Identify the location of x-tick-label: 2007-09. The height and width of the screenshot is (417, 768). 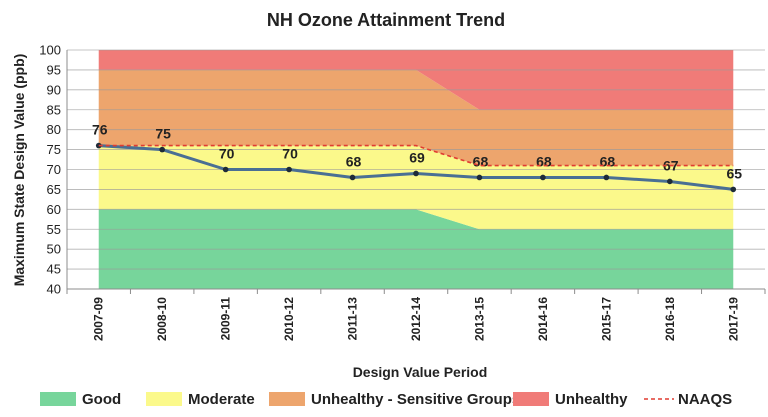
(99, 319).